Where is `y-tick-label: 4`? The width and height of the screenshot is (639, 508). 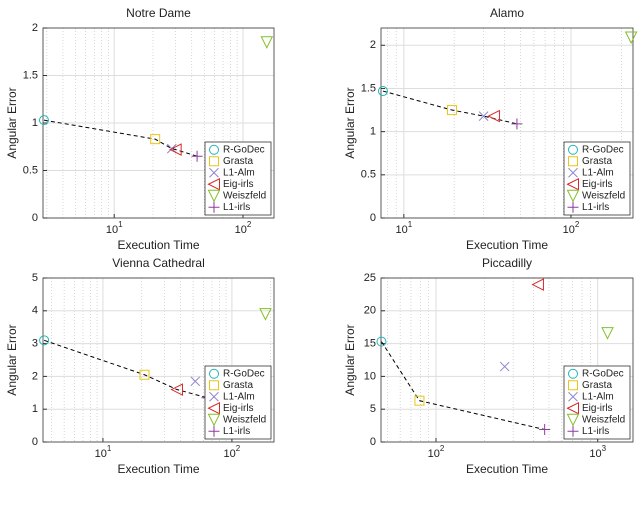
y-tick-label: 4 is located at coordinates (35, 311).